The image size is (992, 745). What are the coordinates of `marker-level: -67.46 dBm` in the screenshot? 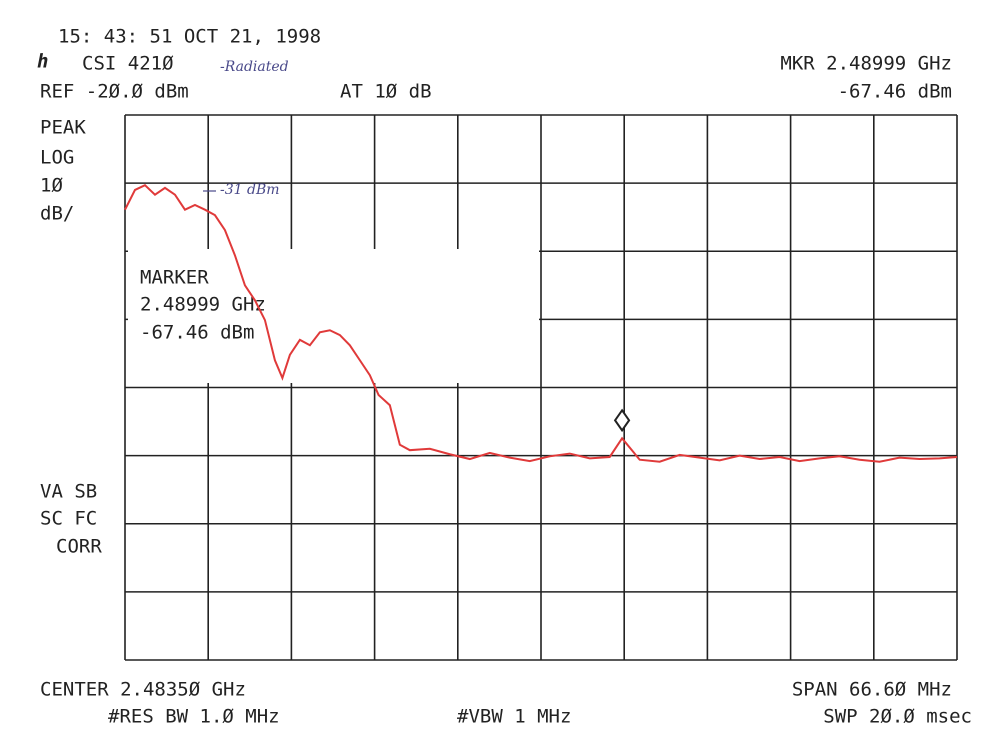 It's located at (895, 92).